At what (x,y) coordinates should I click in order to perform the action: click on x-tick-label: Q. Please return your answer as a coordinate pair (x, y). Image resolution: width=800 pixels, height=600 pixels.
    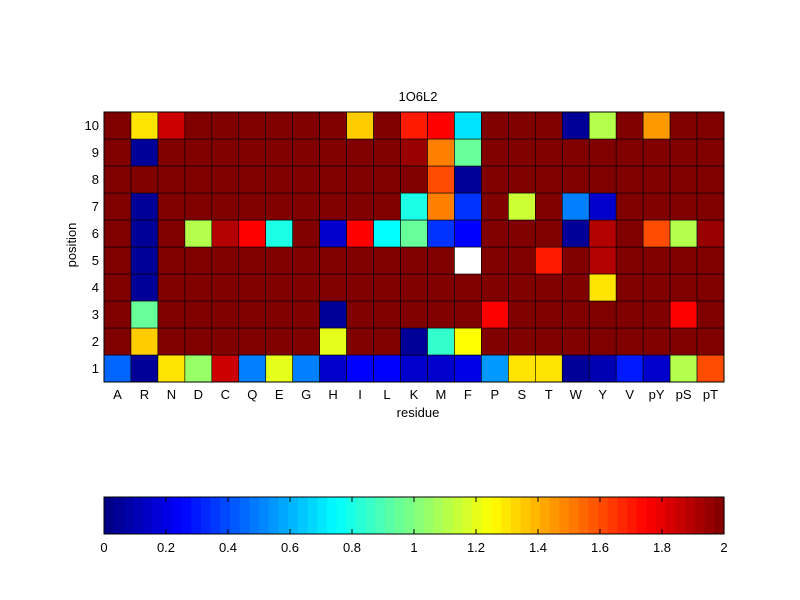
    Looking at the image, I should click on (252, 394).